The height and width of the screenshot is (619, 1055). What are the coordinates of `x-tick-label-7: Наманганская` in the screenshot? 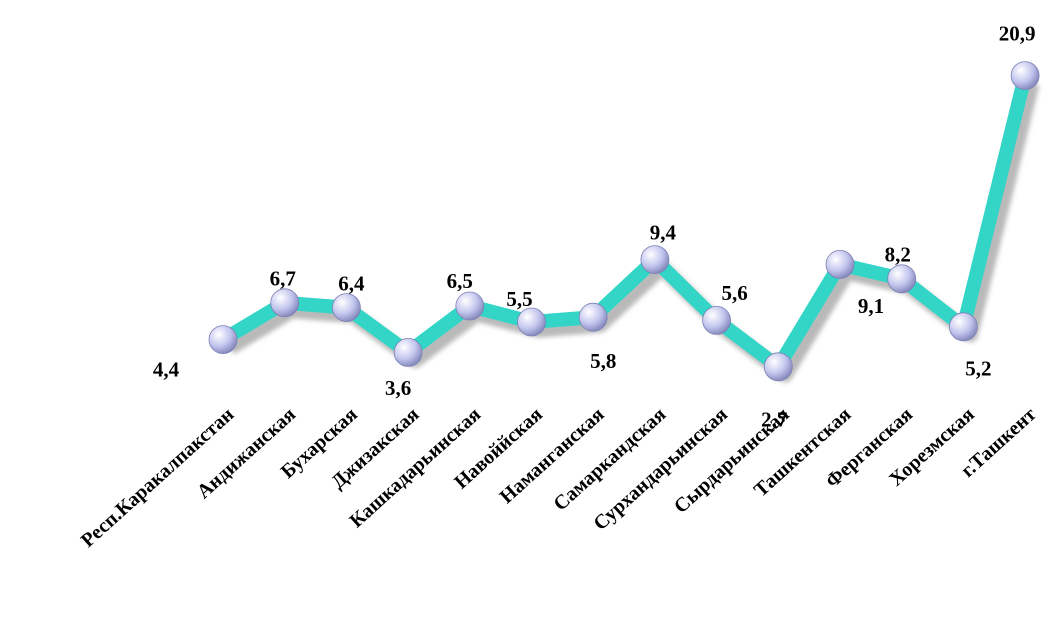 It's located at (552, 455).